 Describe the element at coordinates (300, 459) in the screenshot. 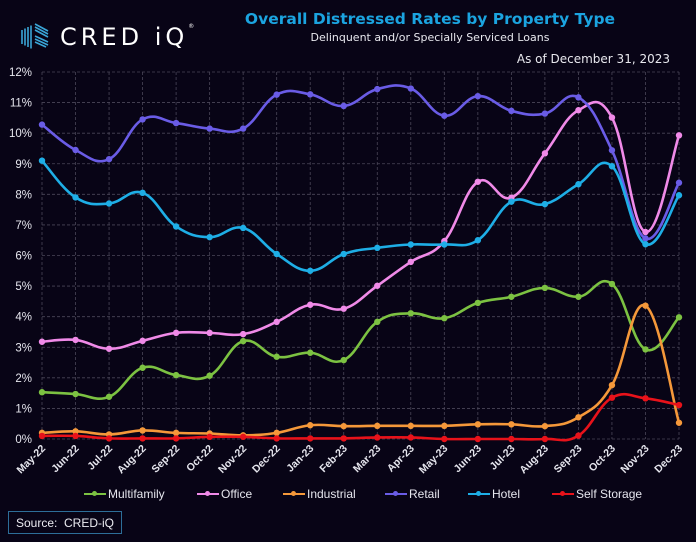

I see `x-tick-label: Jan-23` at that location.